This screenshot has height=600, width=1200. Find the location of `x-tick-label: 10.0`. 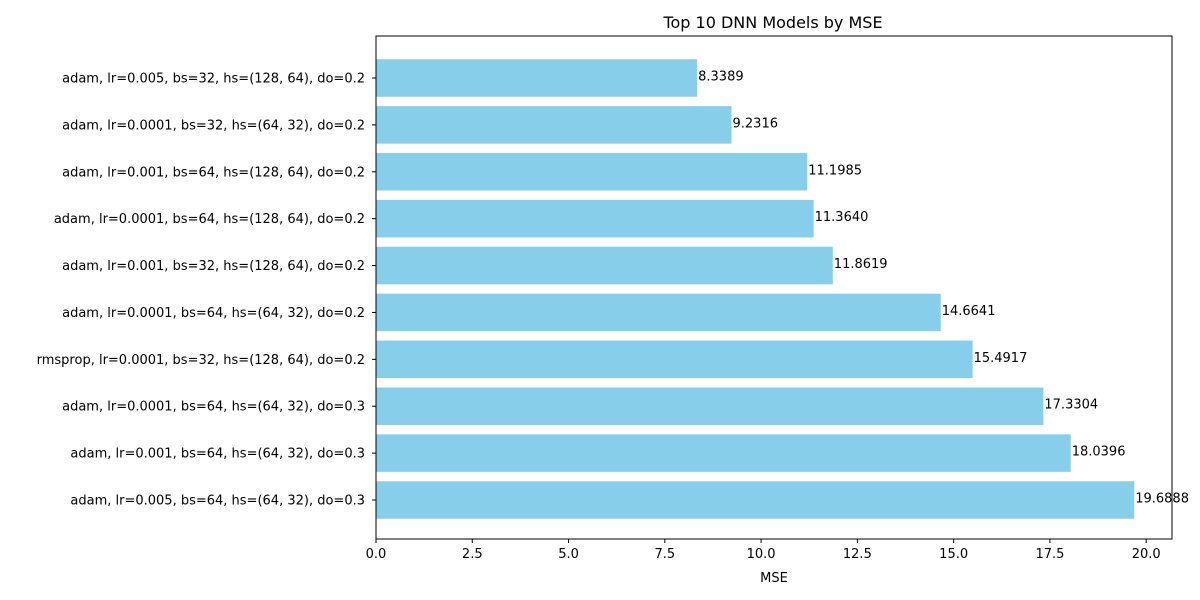

x-tick-label: 10.0 is located at coordinates (761, 554).